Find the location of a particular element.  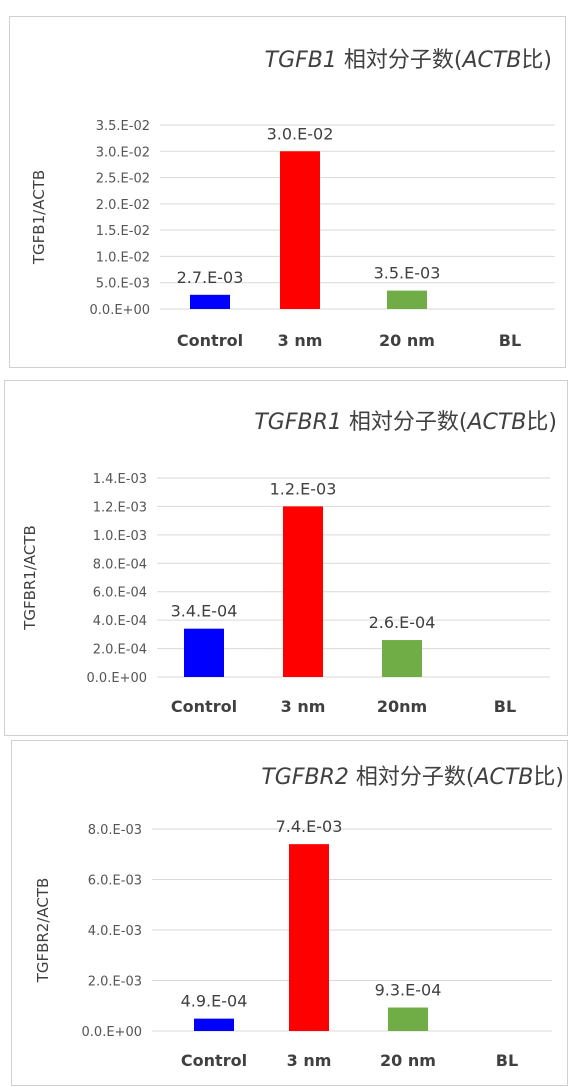

y-axis-label: TGFBR1/ACTB is located at coordinates (30, 578).